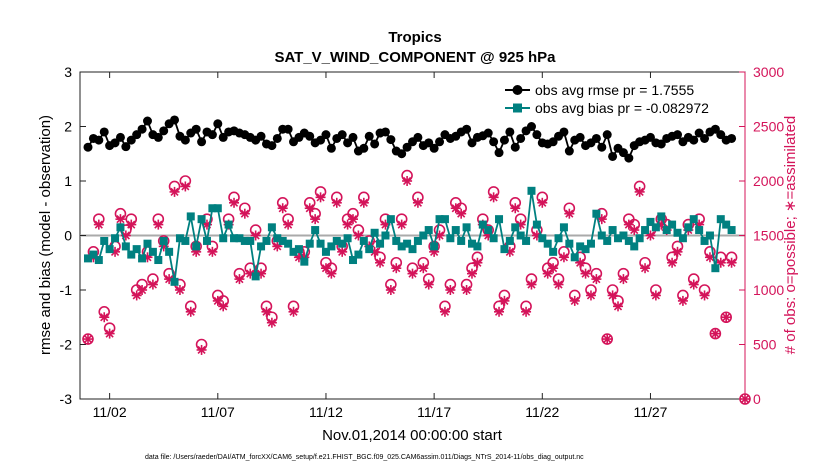 The width and height of the screenshot is (830, 470). What do you see at coordinates (434, 412) in the screenshot?
I see `x-tick-label: 11/17` at bounding box center [434, 412].